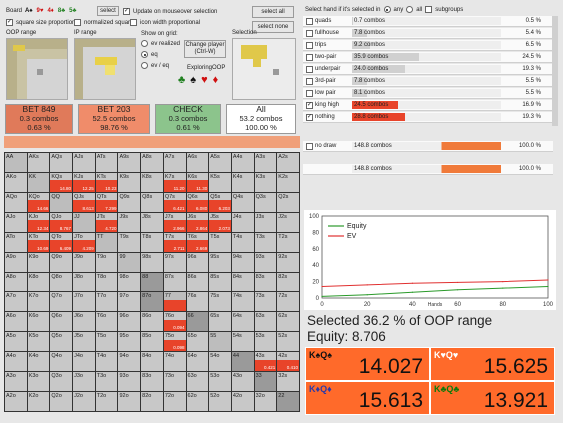 The height and width of the screenshot is (423, 563). What do you see at coordinates (264, 69) in the screenshot?
I see `selection-thumbnail` at bounding box center [264, 69].